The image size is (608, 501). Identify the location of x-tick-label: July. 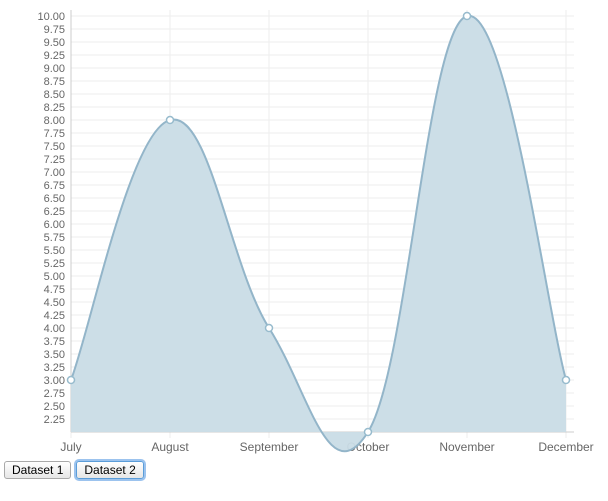
(70, 447).